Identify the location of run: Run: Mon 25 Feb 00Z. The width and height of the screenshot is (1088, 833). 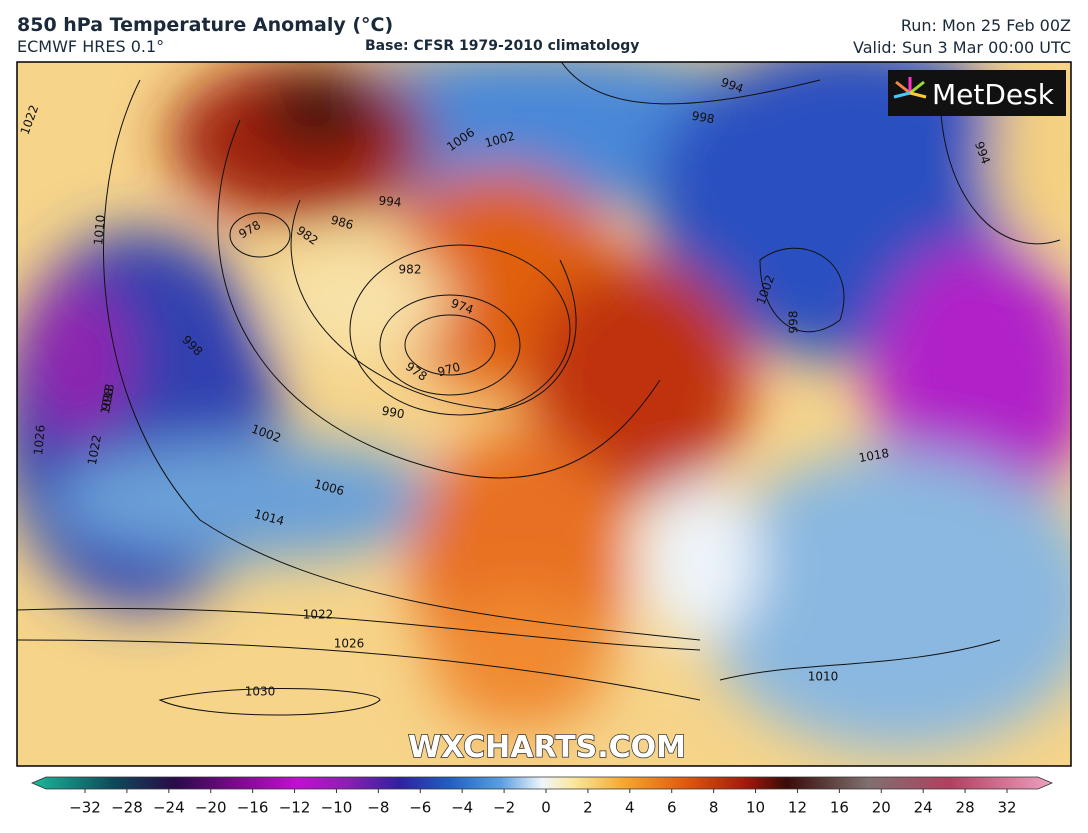
(985, 25).